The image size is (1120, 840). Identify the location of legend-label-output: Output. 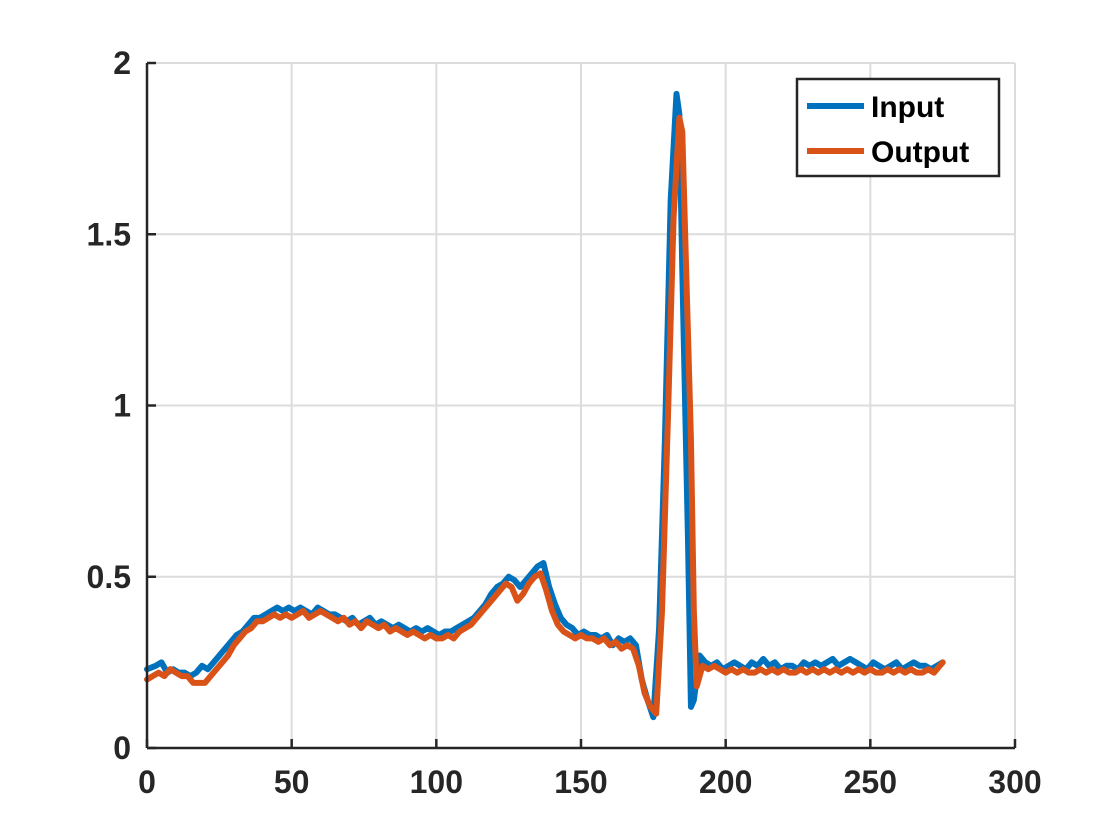
(920, 152).